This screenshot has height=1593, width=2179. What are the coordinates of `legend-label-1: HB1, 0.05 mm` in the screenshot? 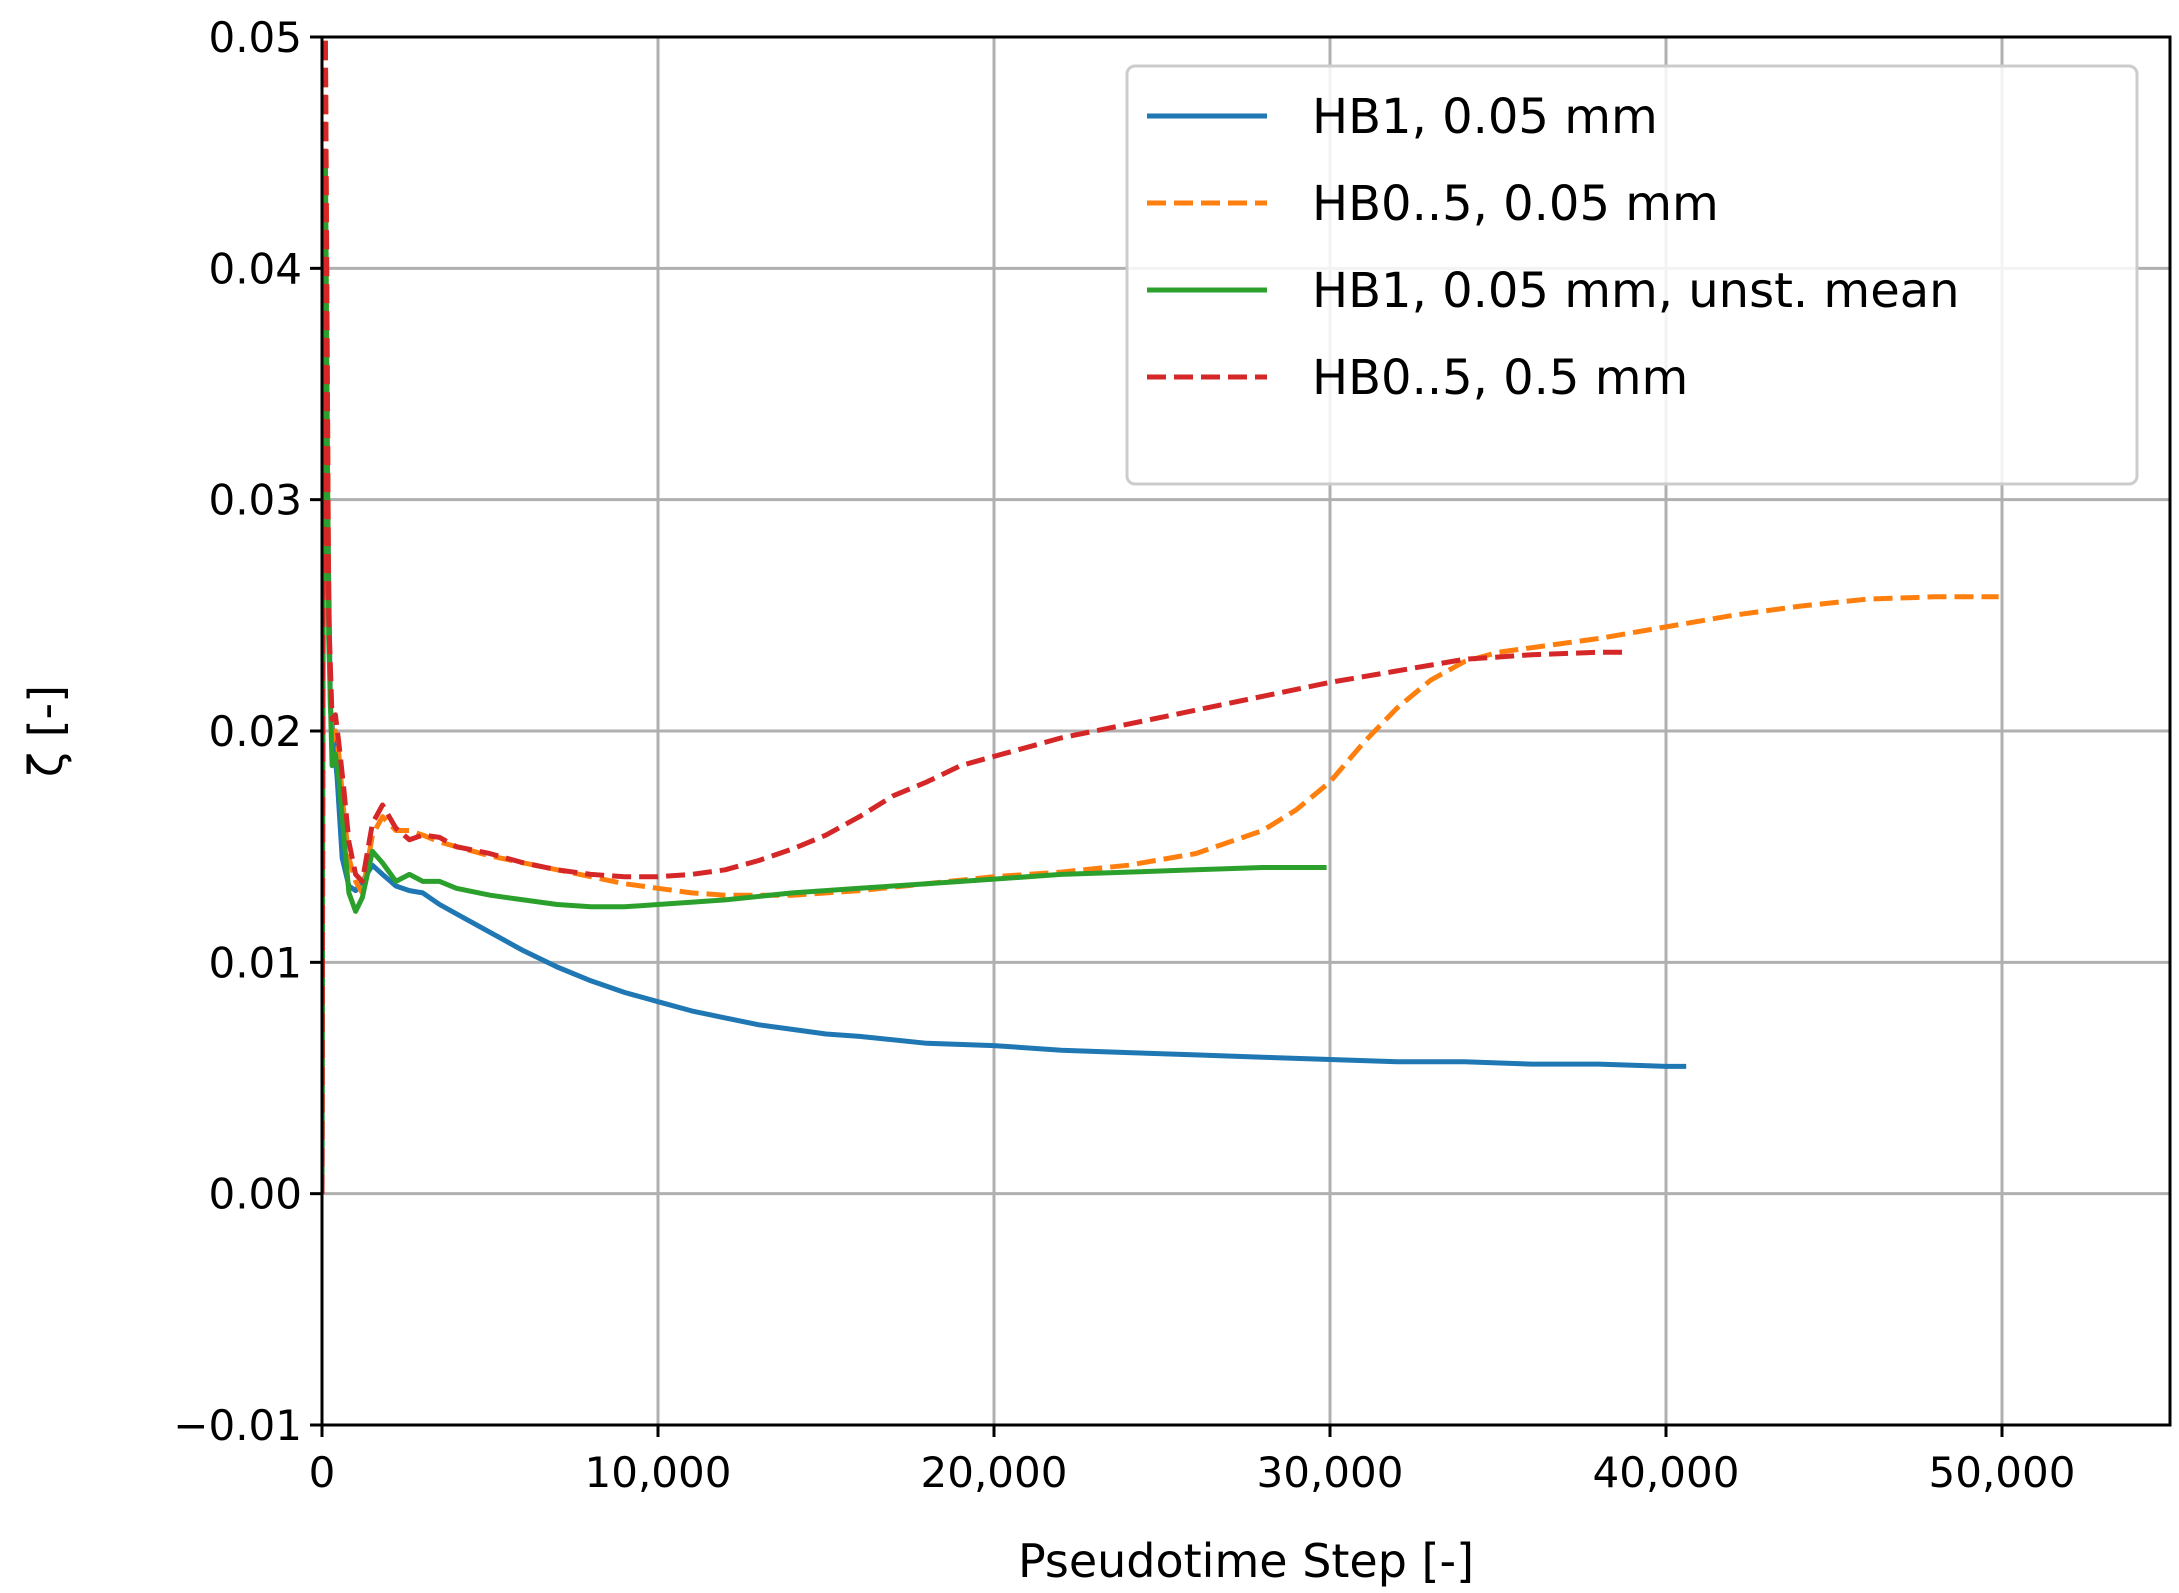 It's located at (1485, 117).